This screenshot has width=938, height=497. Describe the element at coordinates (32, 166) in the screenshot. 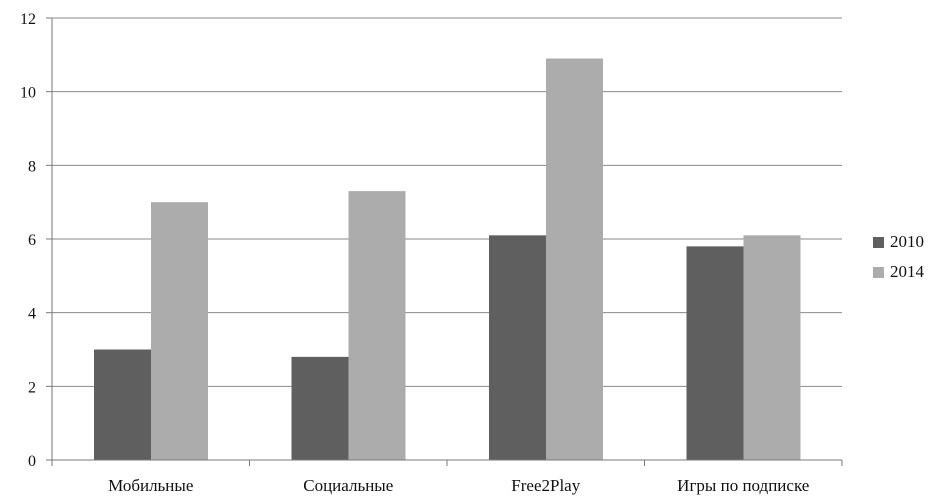

I see `y-tick-label: 8` at that location.